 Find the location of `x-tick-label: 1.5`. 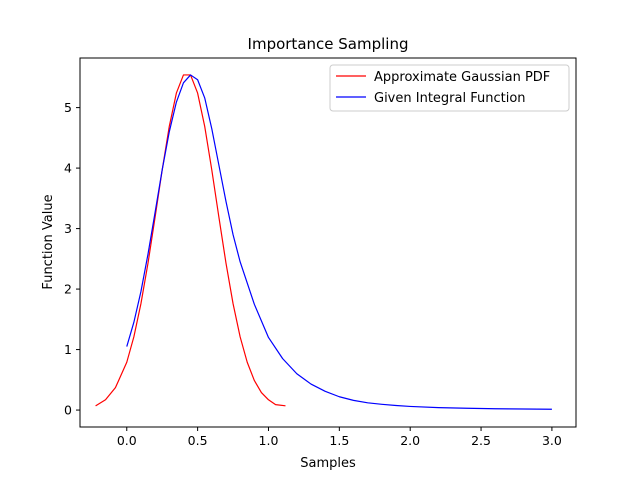

x-tick-label: 1.5 is located at coordinates (339, 440).